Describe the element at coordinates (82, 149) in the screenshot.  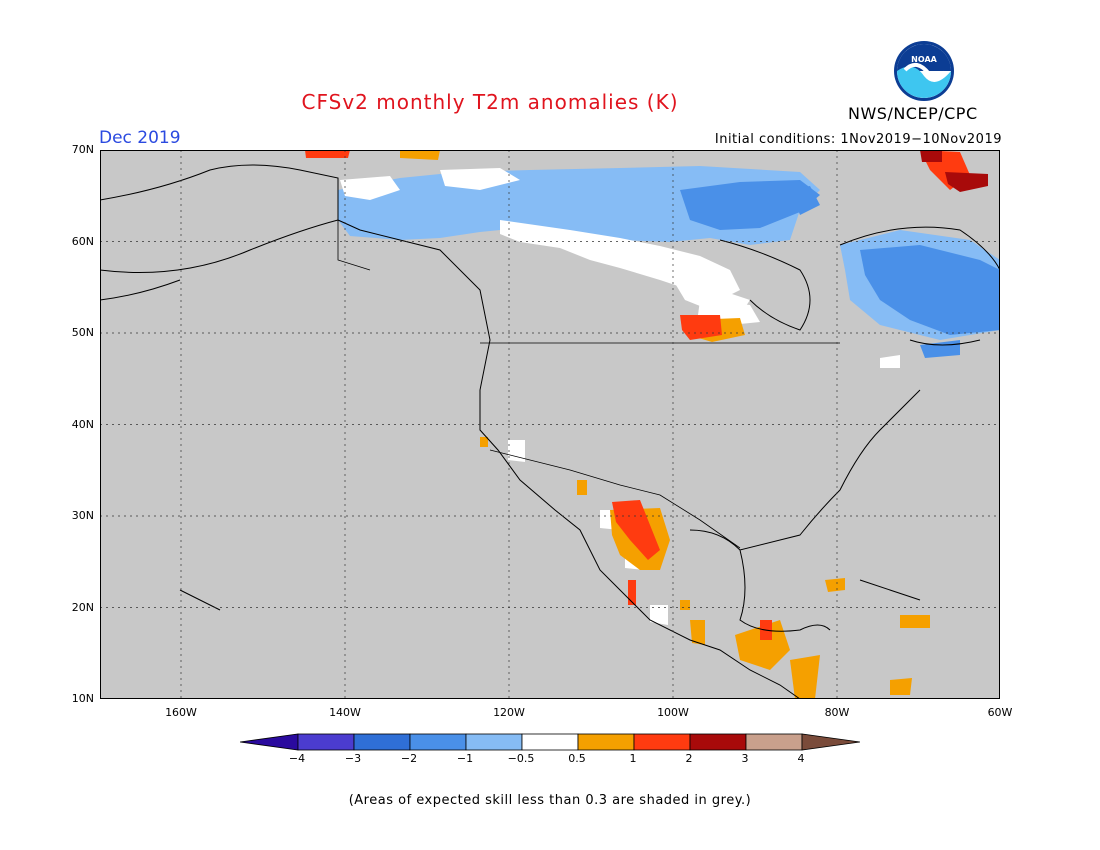
I see `lat-label: 70N` at that location.